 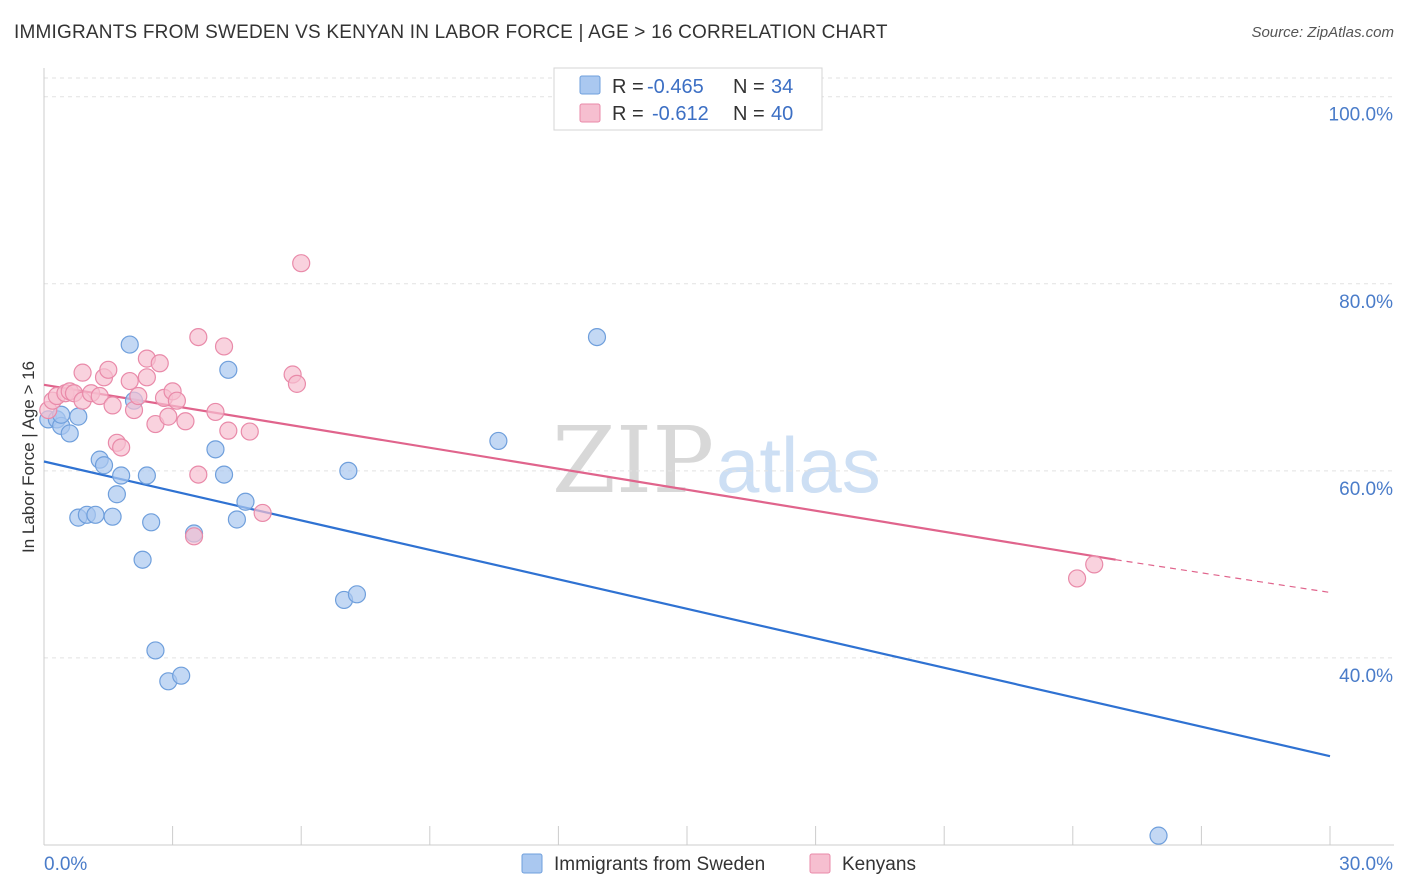 I want to click on legend-r-value-sweden: -0.465, so click(x=675, y=87).